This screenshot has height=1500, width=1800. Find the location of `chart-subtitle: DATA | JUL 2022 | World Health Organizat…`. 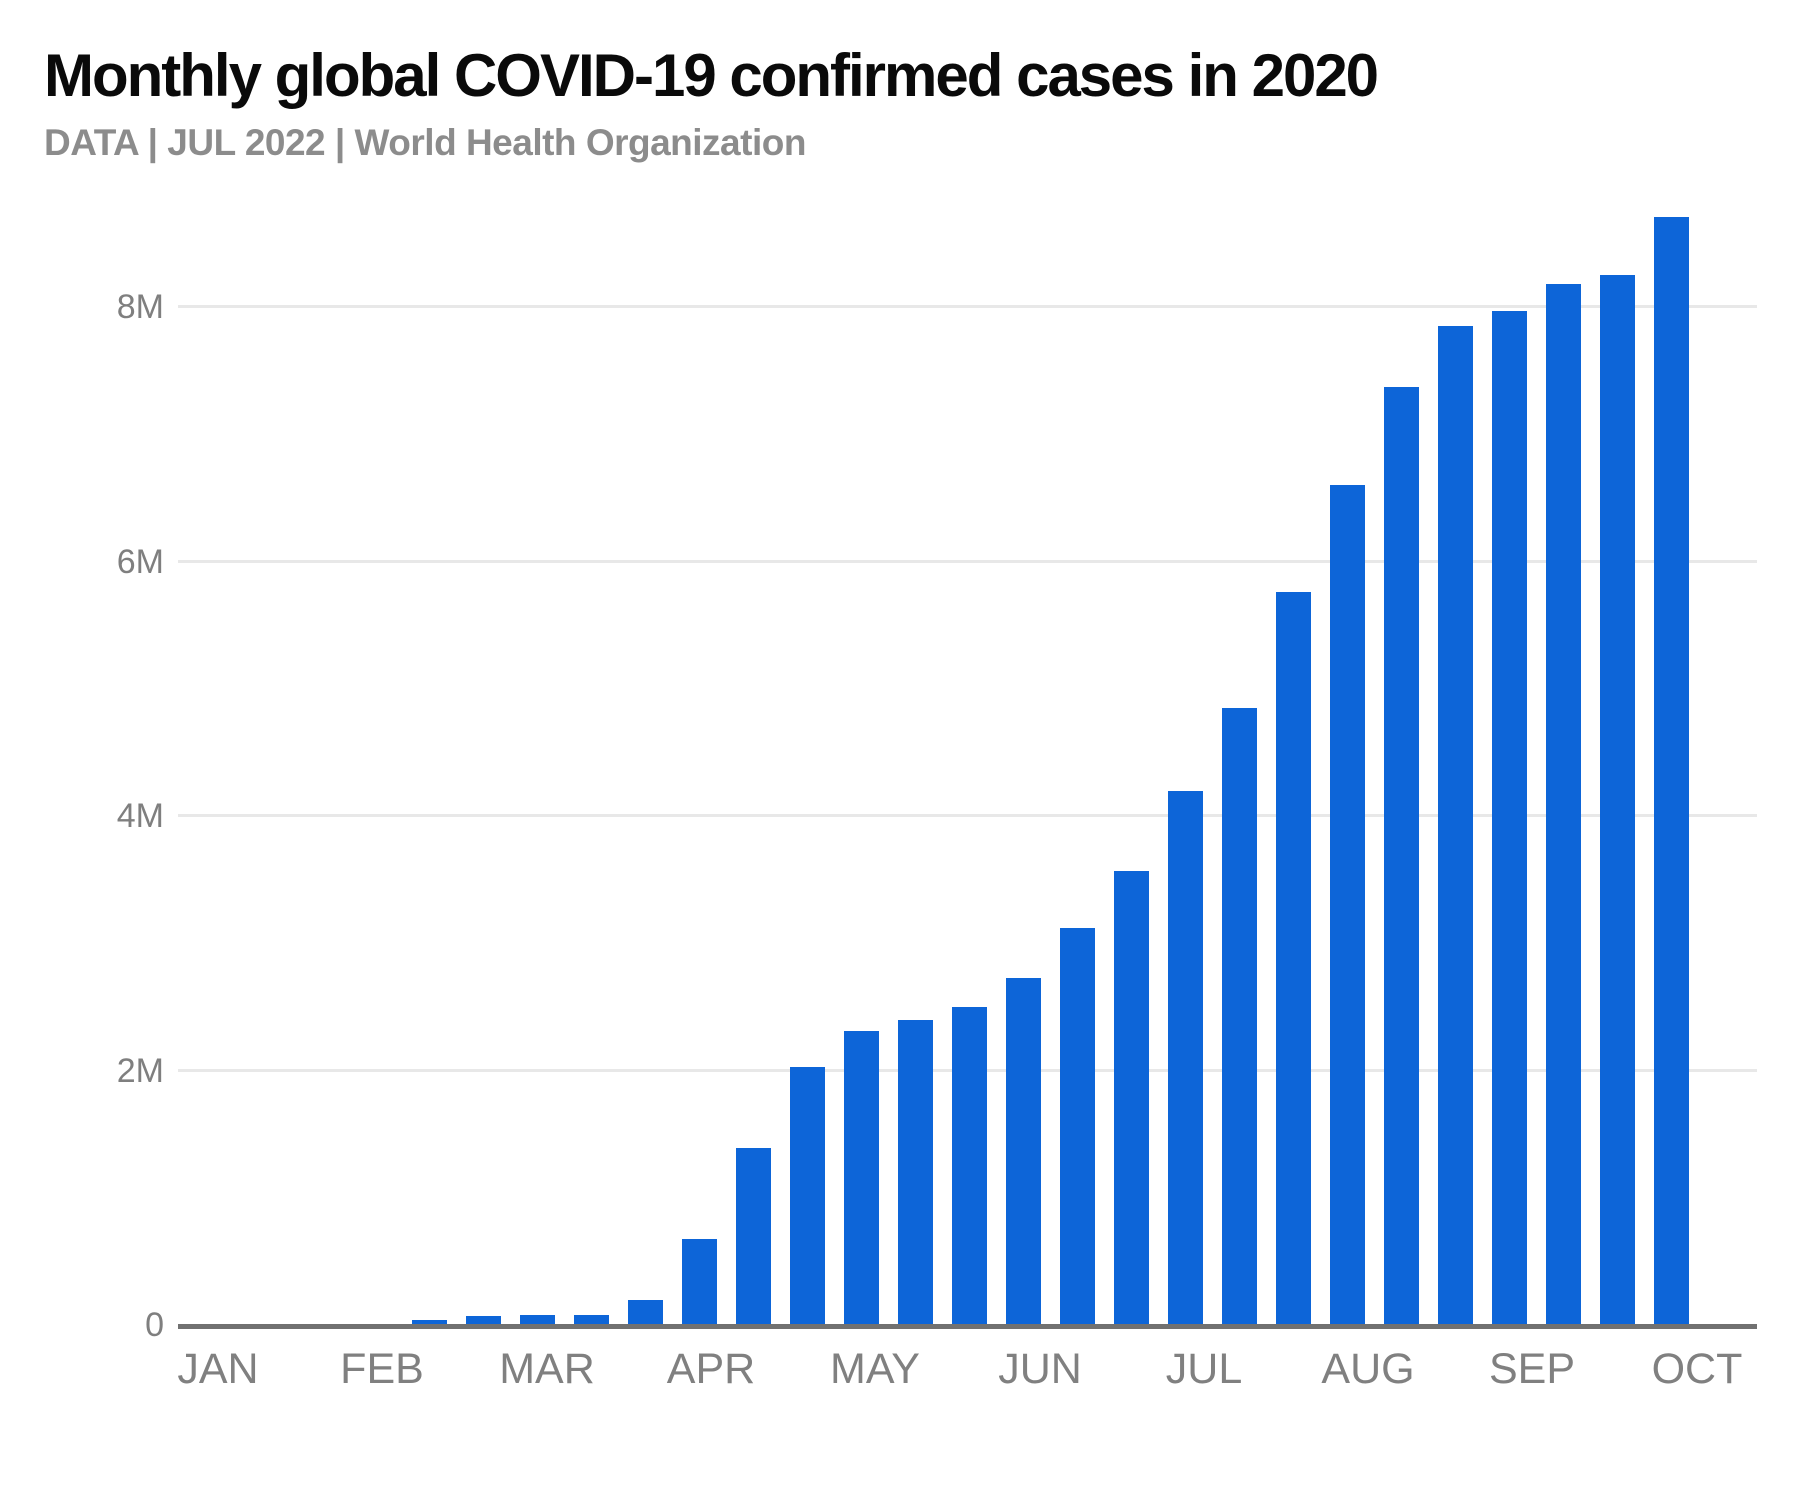

chart-subtitle: DATA | JUL 2022 | World Health Organizat… is located at coordinates (425, 142).